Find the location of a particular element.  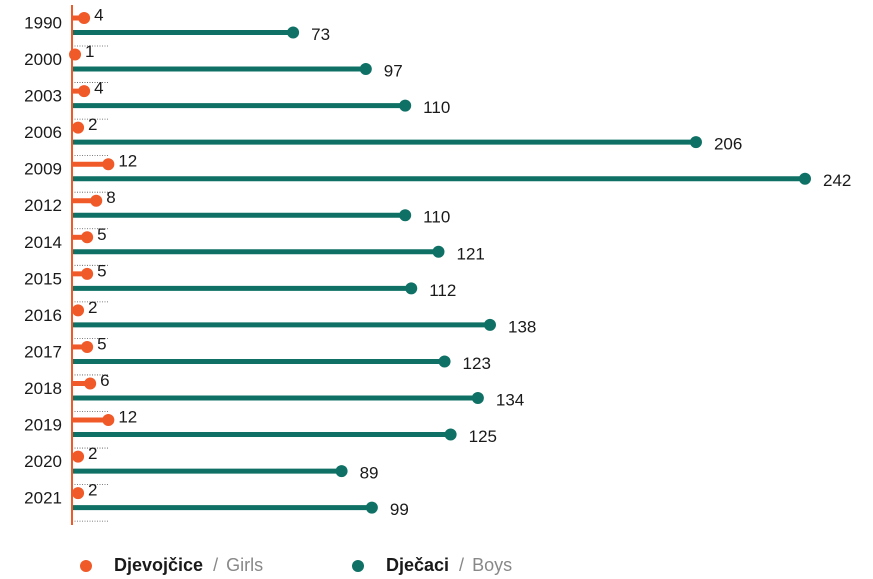

value-label: 121 is located at coordinates (471, 253).